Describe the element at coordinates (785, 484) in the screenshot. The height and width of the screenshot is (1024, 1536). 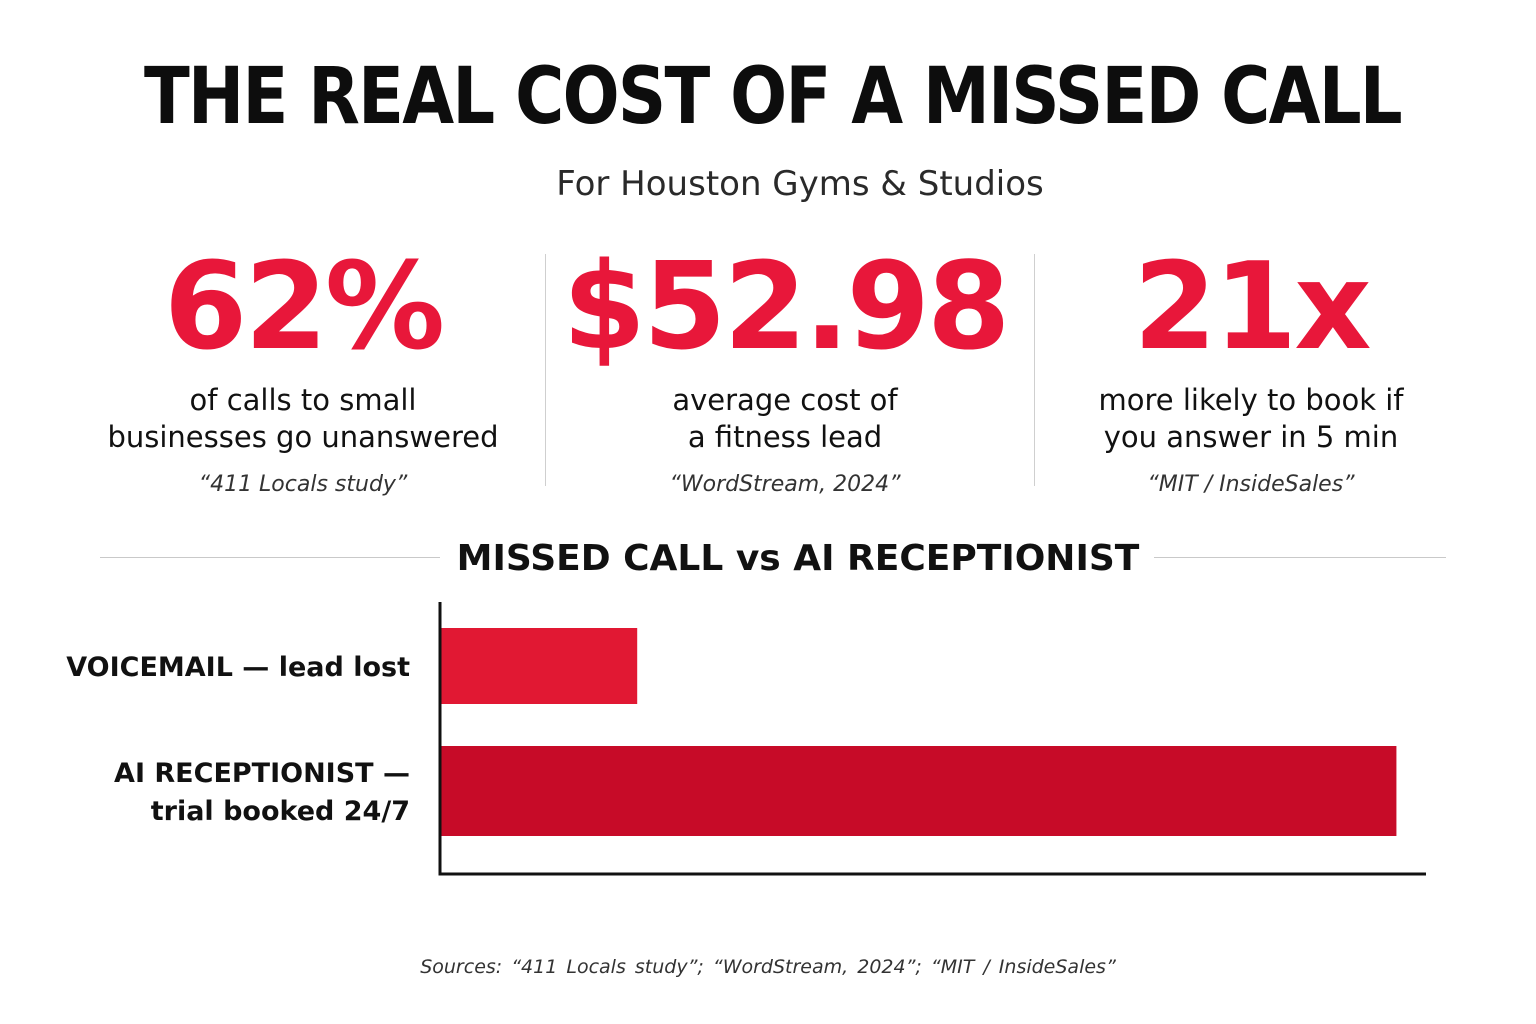
I see `stat-source: “WordStream, 2024”` at that location.